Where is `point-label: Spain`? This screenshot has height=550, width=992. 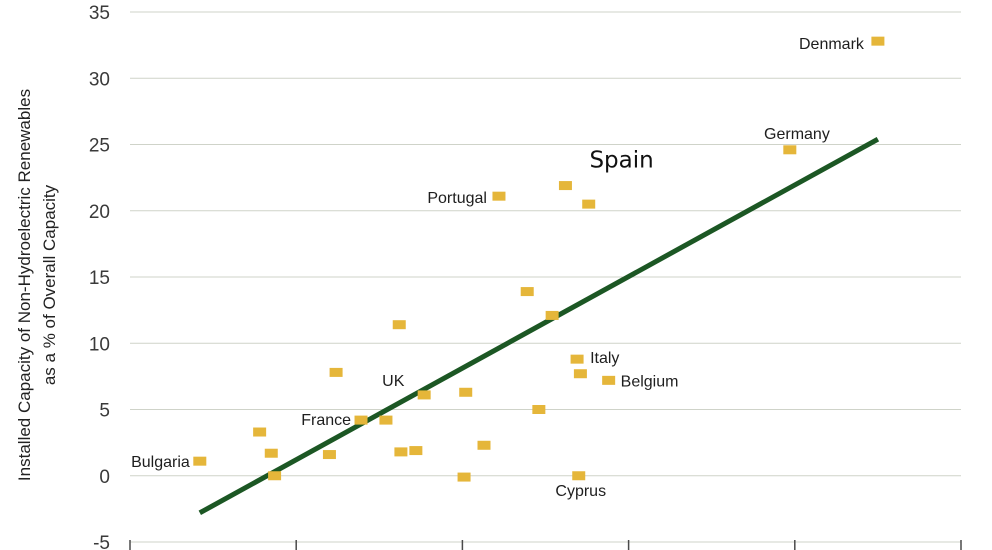
point-label: Spain is located at coordinates (621, 161).